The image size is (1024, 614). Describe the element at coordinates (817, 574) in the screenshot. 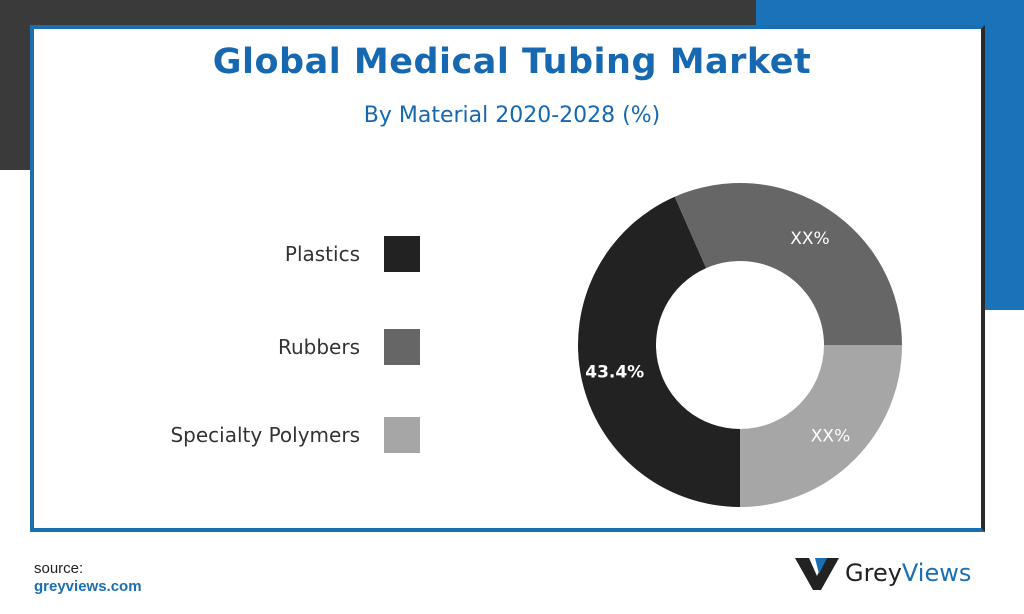

I see `greyviews-logo-icon` at that location.